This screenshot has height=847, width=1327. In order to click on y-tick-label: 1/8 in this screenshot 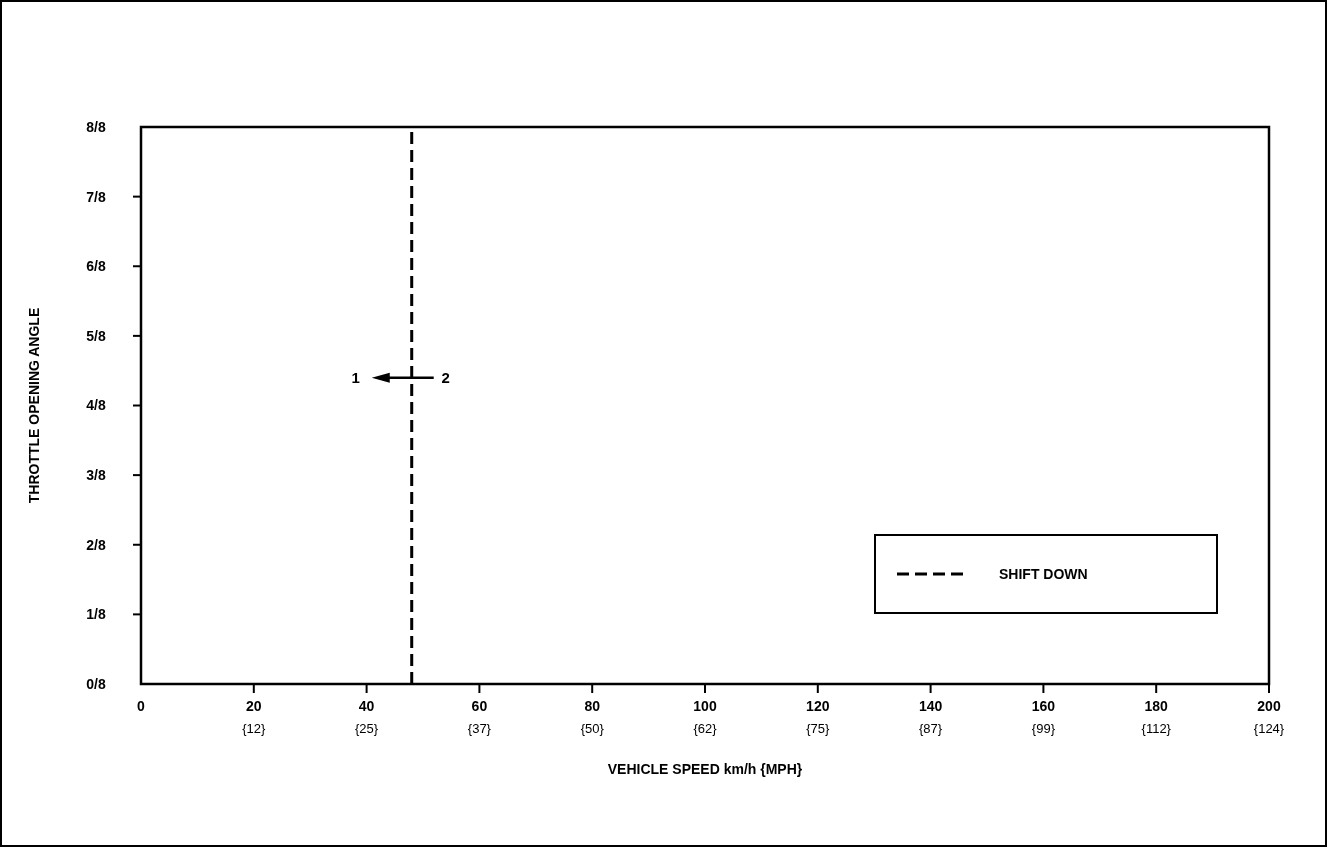, I will do `click(96, 614)`.